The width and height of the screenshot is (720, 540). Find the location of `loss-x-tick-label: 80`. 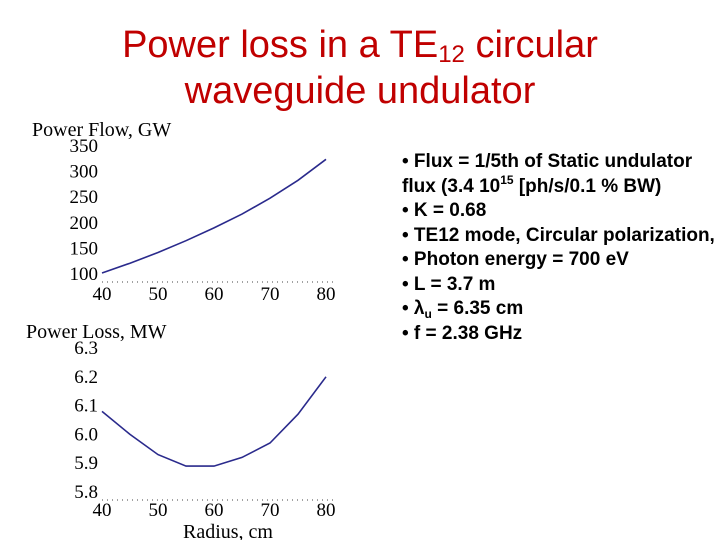

loss-x-tick-label: 80 is located at coordinates (326, 510).